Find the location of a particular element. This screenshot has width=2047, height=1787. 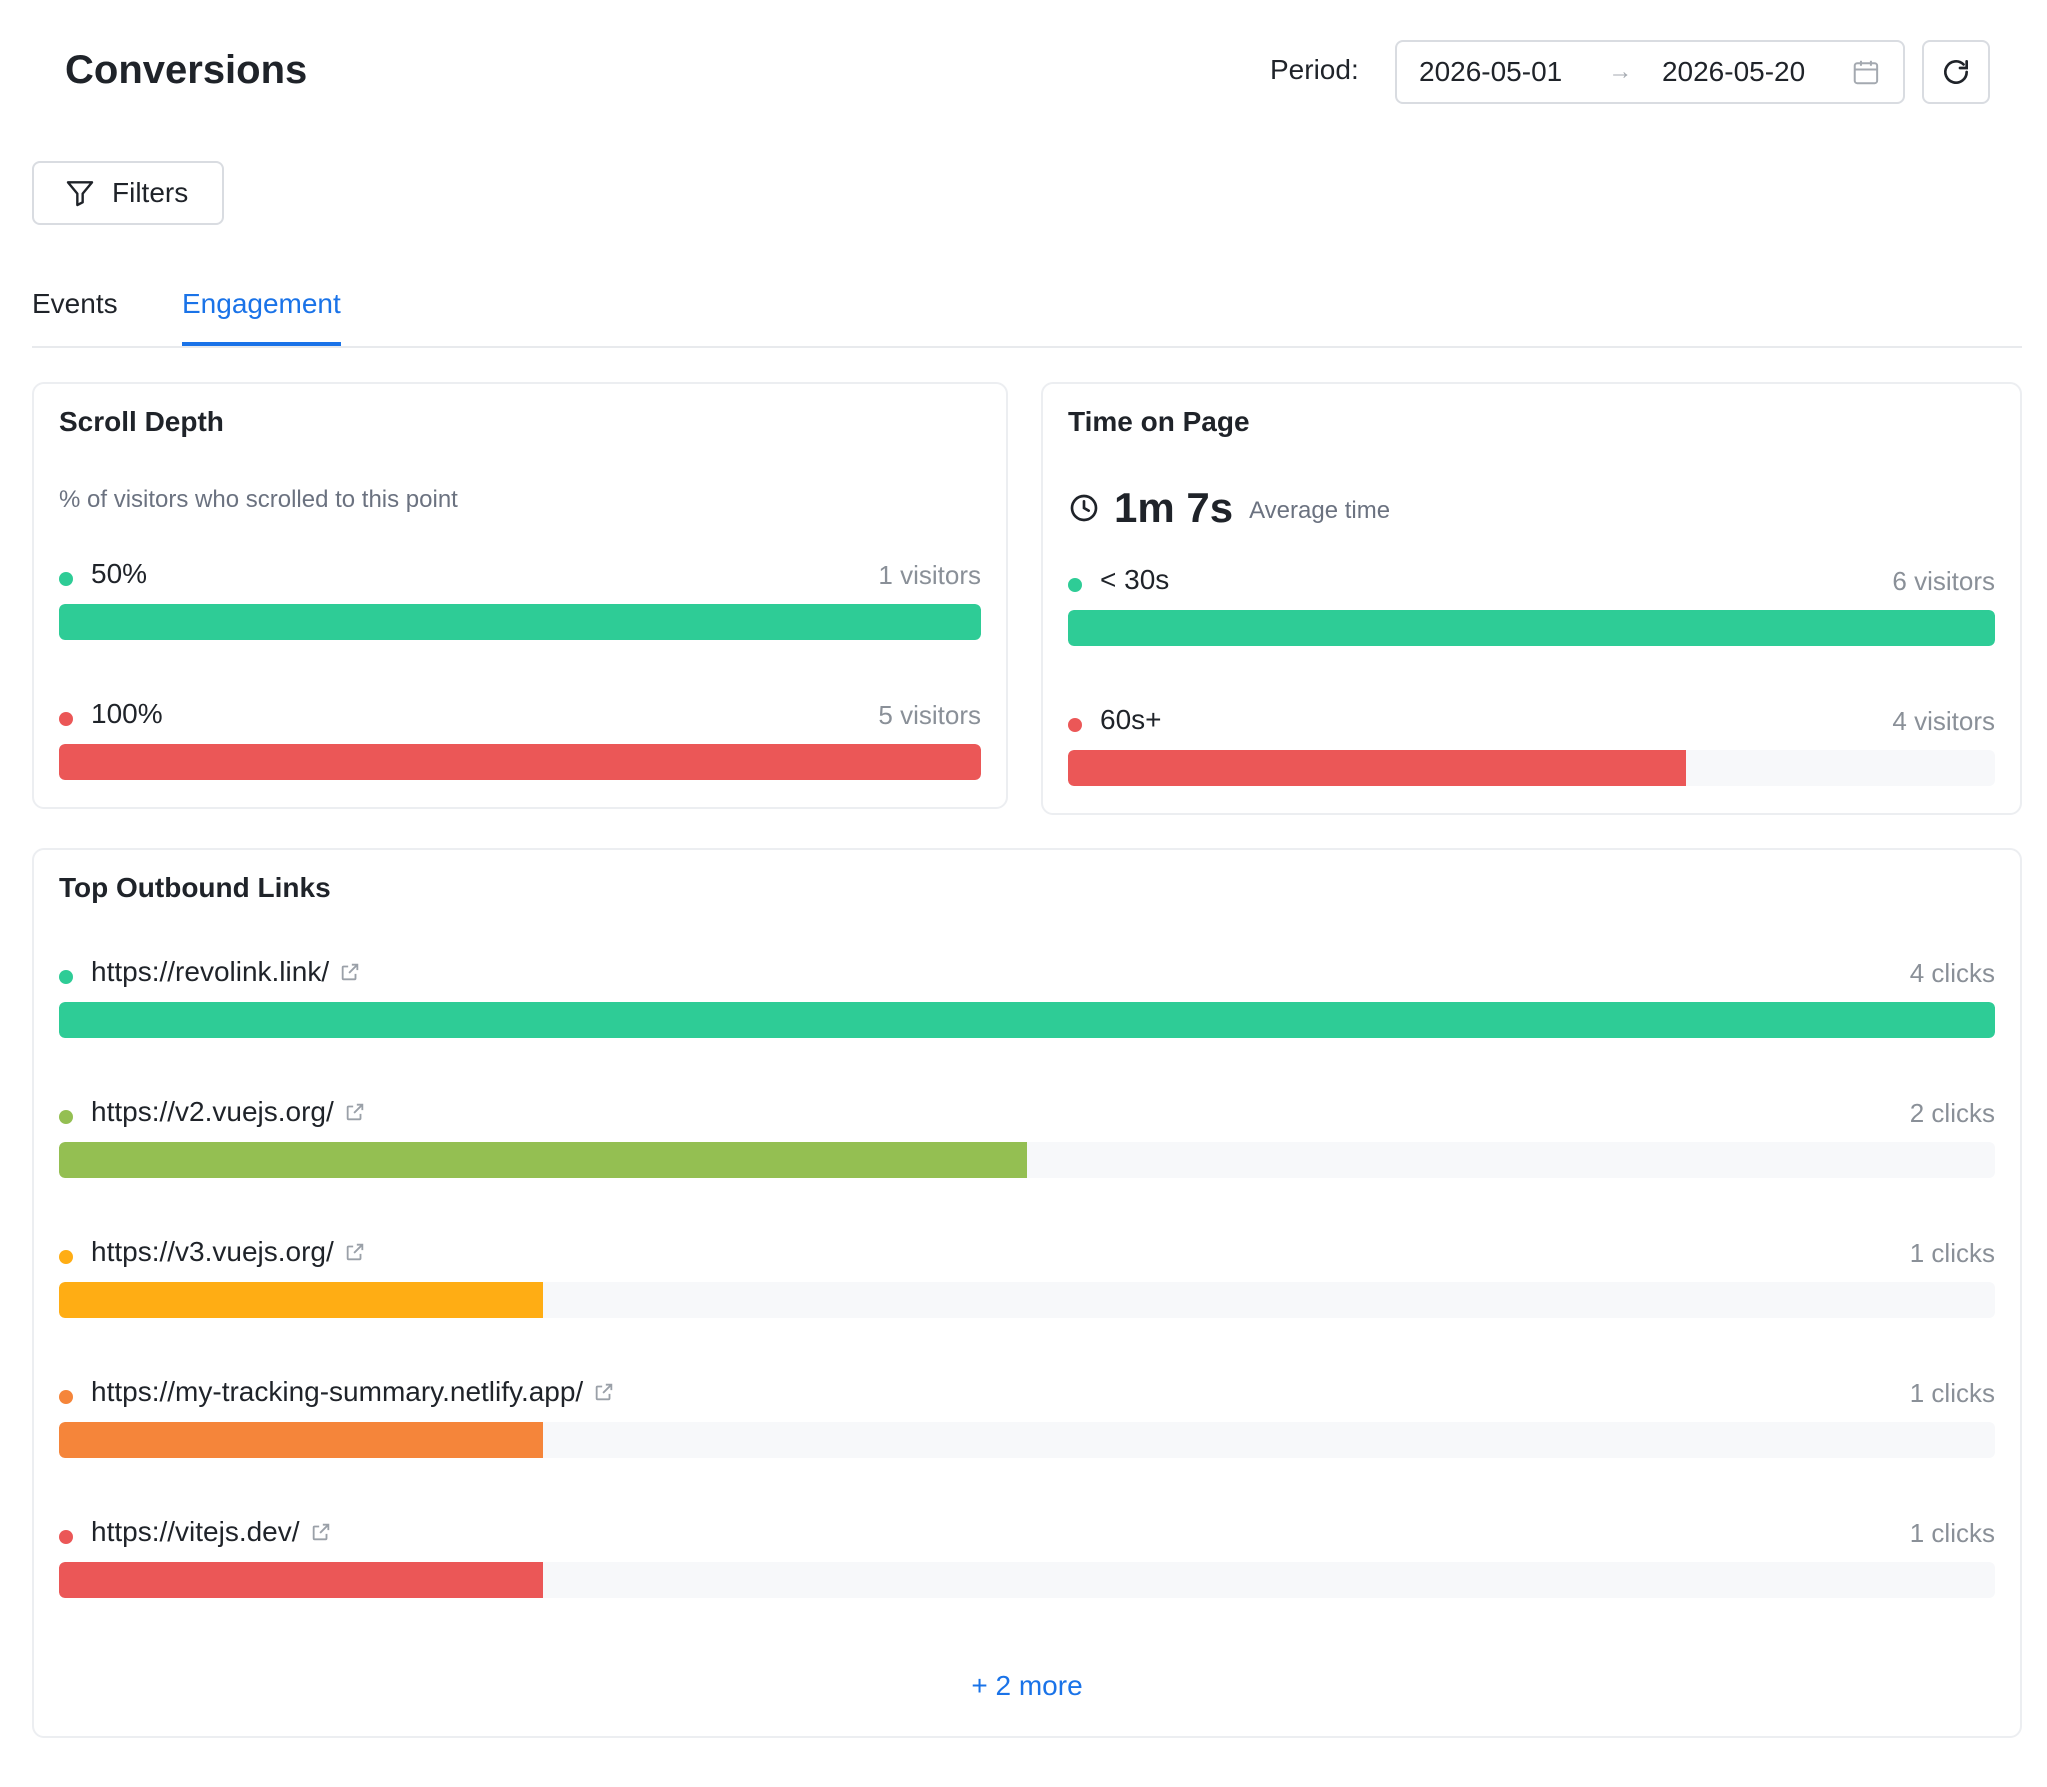

link-label: https://my-tracking-summary.netlify.app/ is located at coordinates (353, 1392).